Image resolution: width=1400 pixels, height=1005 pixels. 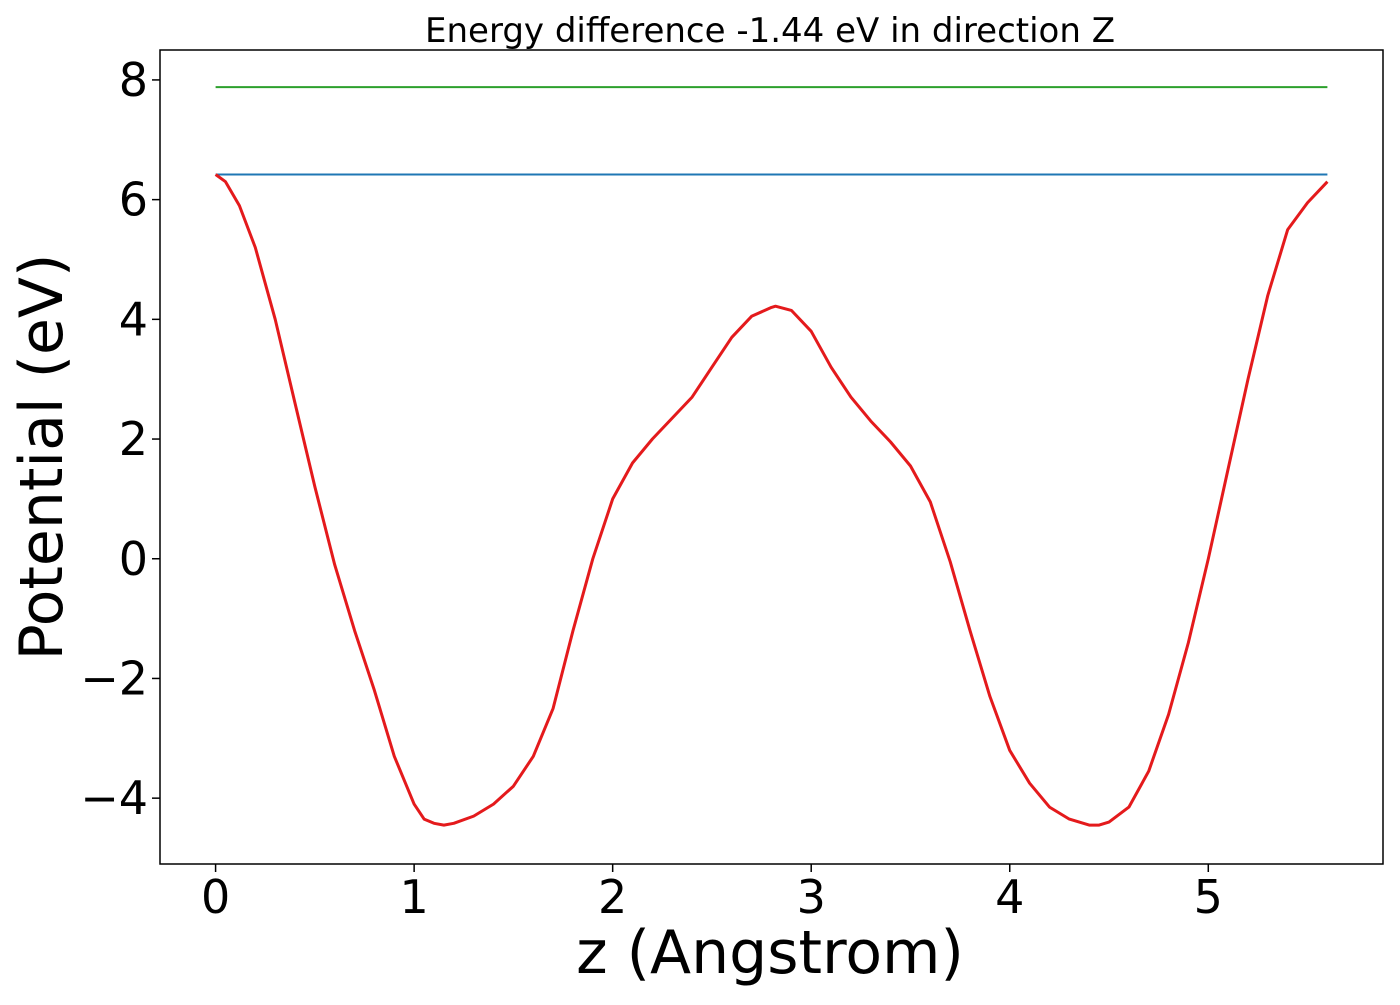 I want to click on x-tick-label: 0, so click(x=215, y=897).